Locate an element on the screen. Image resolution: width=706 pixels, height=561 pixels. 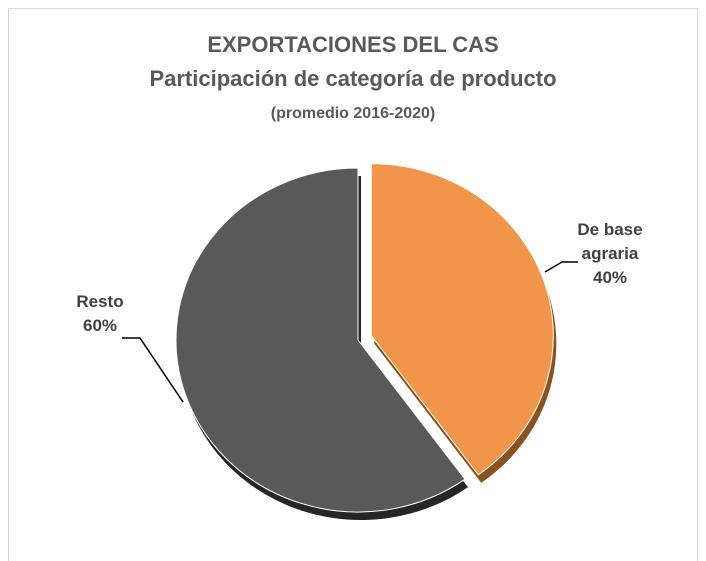
value-label: 60% is located at coordinates (100, 325).